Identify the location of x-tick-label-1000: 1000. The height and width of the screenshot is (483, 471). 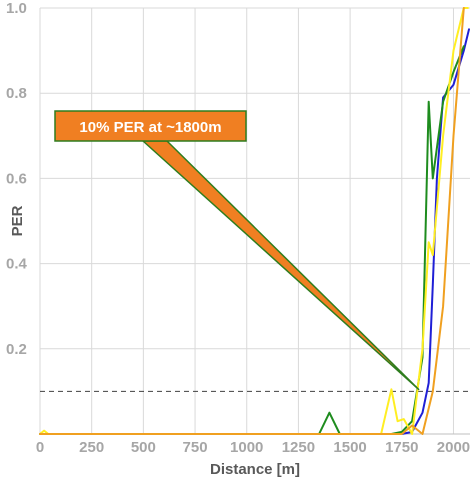
(246, 447).